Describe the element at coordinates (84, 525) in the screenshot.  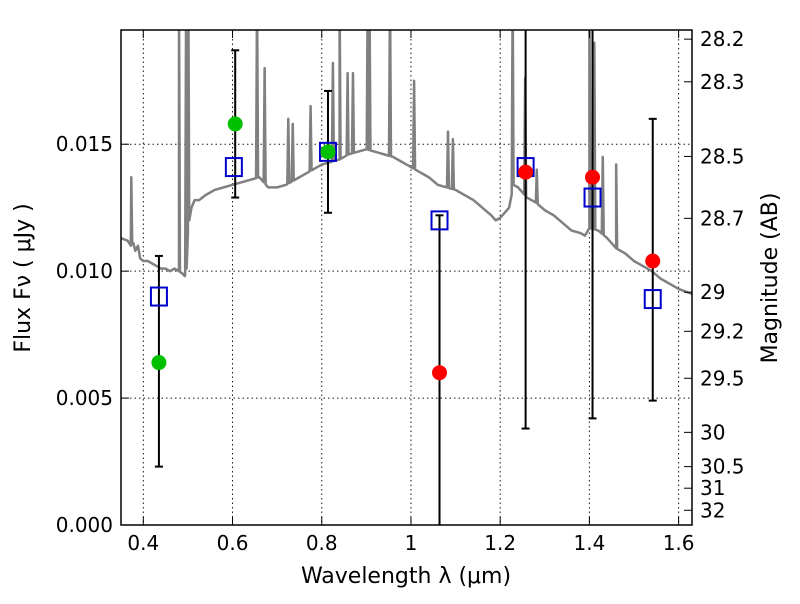
I see `y-tick-label: 0.000` at that location.